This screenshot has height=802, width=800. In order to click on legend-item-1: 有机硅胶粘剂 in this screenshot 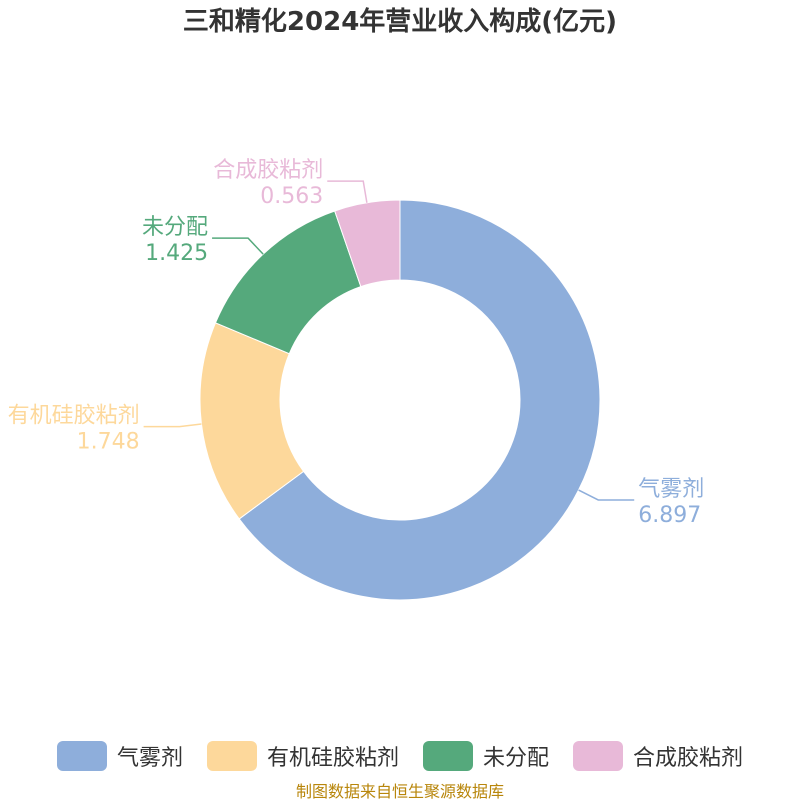, I will do `click(302, 756)`.